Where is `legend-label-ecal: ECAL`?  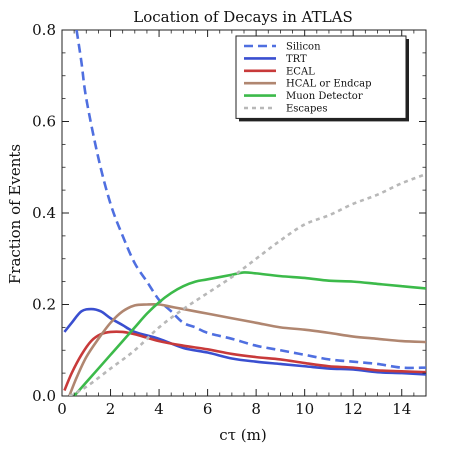 legend-label-ecal: ECAL is located at coordinates (300, 71).